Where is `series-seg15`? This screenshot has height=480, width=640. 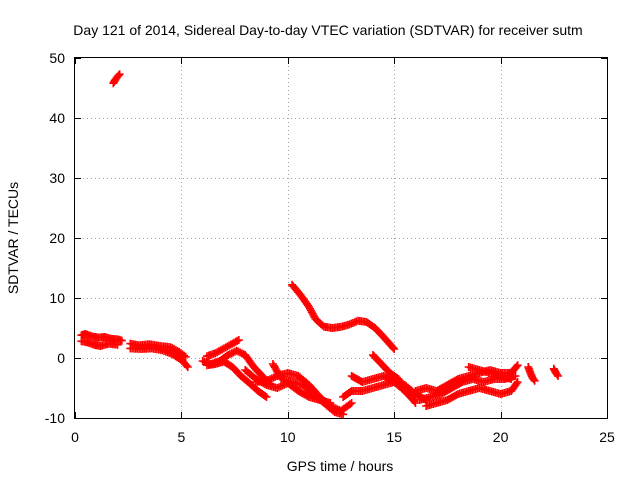
series-seg15 is located at coordinates (394, 379).